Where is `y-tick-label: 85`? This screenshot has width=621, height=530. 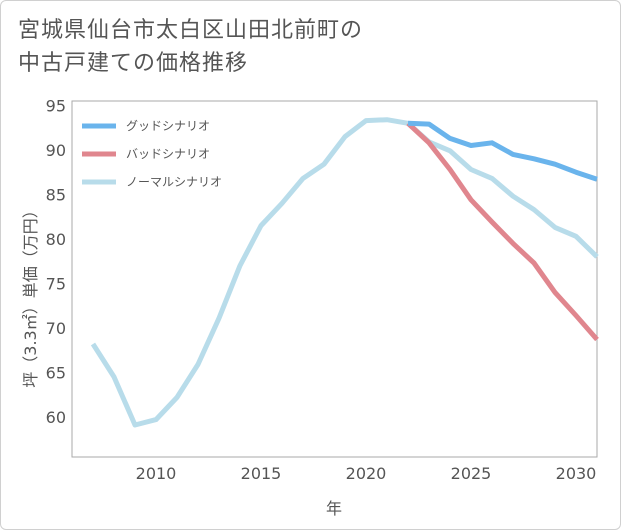 y-tick-label: 85 is located at coordinates (56, 194).